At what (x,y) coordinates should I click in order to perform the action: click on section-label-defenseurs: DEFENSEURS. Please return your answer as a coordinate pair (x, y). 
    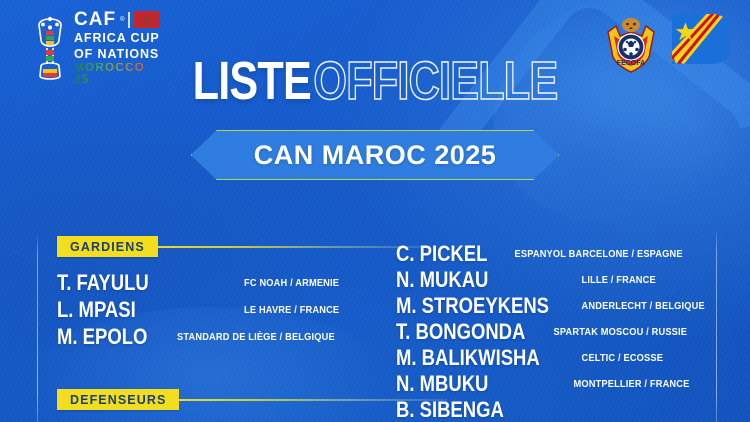
    Looking at the image, I should click on (118, 399).